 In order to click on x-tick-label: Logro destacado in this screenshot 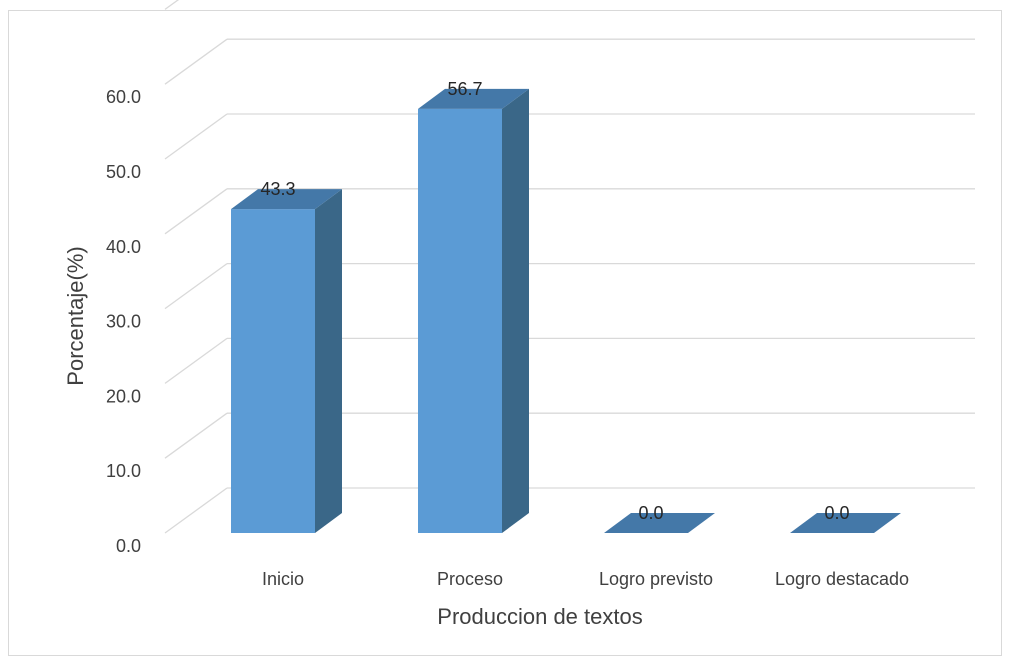, I will do `click(842, 579)`.